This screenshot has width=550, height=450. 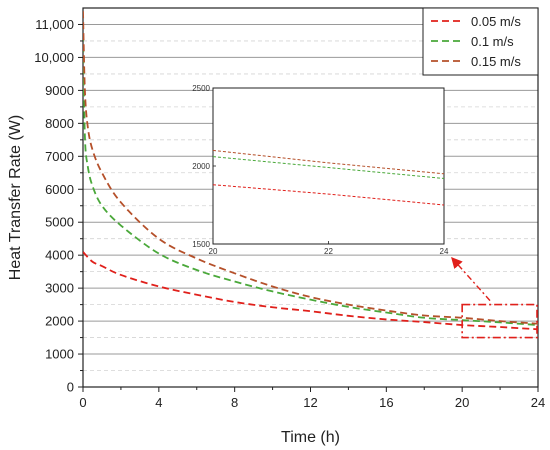 I want to click on zoom-box, so click(x=499, y=321).